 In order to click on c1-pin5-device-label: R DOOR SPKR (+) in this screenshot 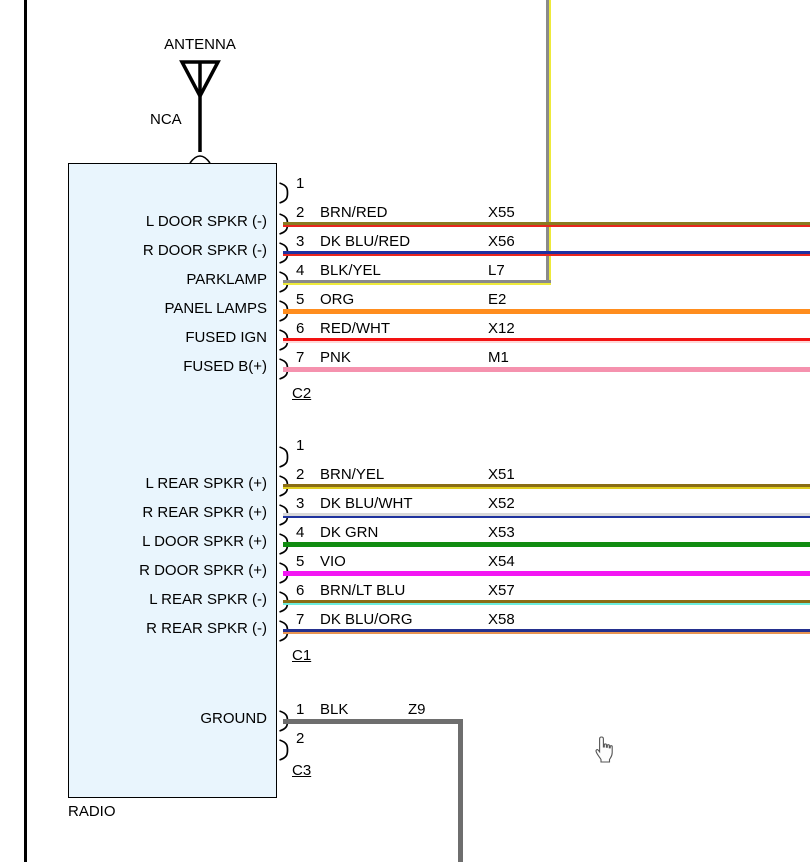, I will do `click(203, 570)`.